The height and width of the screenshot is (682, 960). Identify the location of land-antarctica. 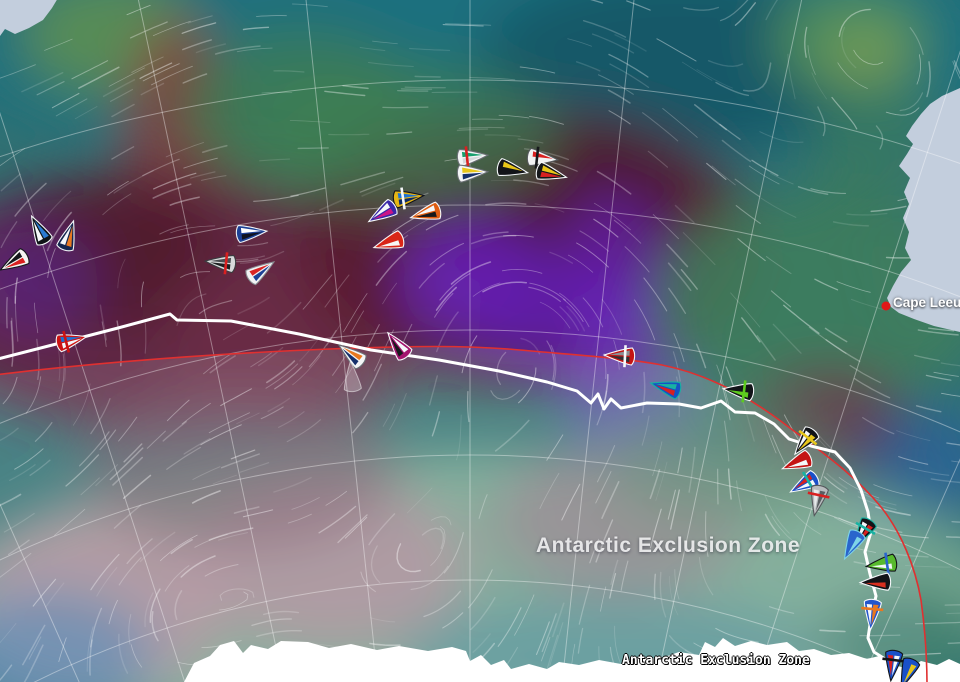
(572, 660).